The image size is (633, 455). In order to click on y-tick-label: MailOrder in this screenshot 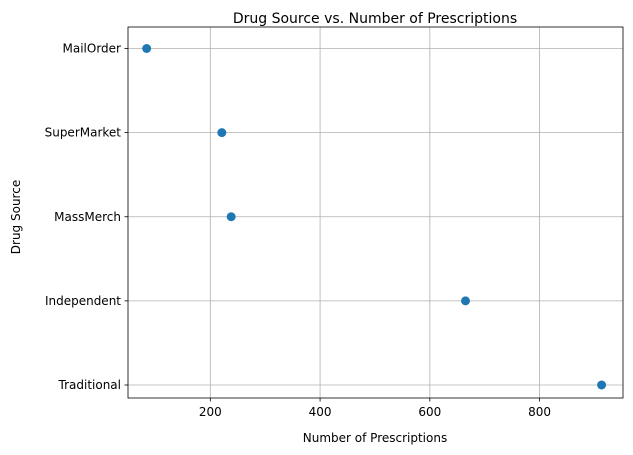, I will do `click(92, 49)`.